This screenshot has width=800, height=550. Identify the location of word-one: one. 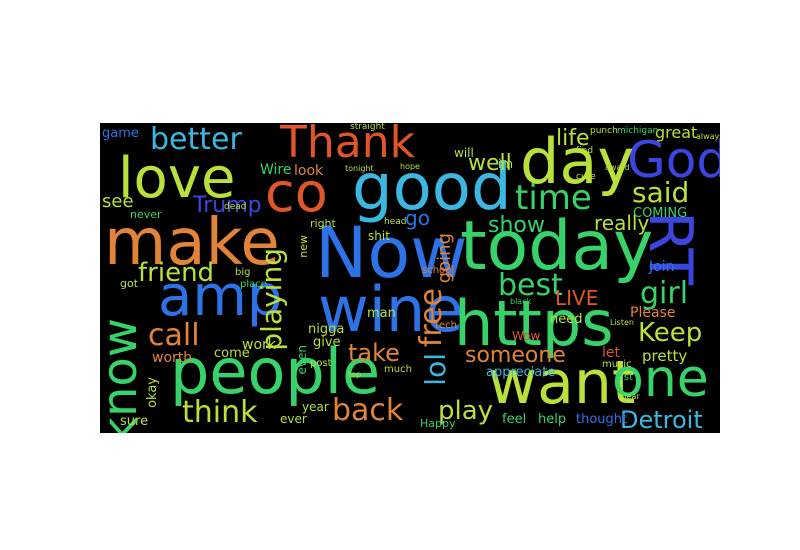
(660, 379).